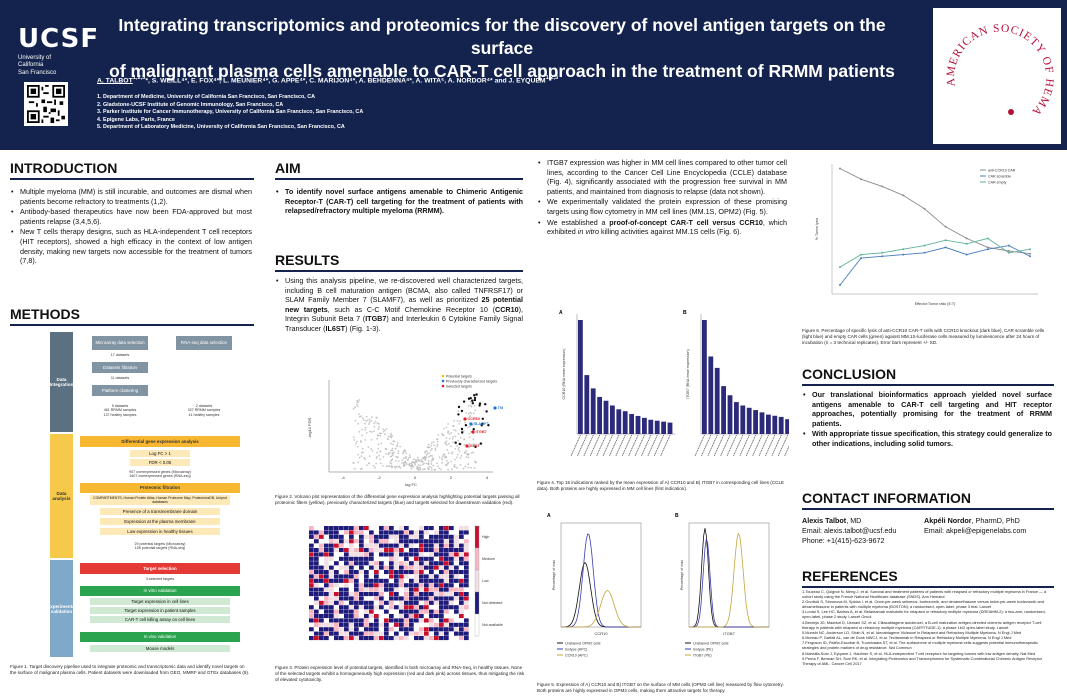  I want to click on intro-rule, so click(132, 179).